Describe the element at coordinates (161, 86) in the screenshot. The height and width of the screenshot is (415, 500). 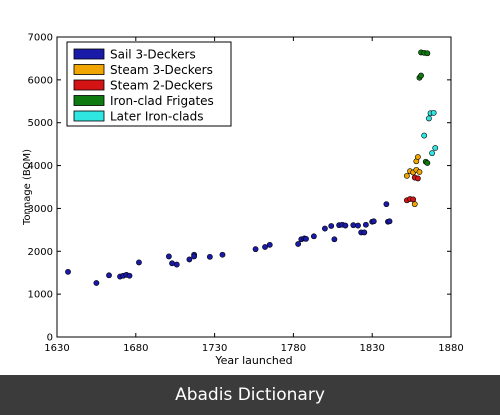
I see `legend-label: Steam 2-Deckers` at that location.